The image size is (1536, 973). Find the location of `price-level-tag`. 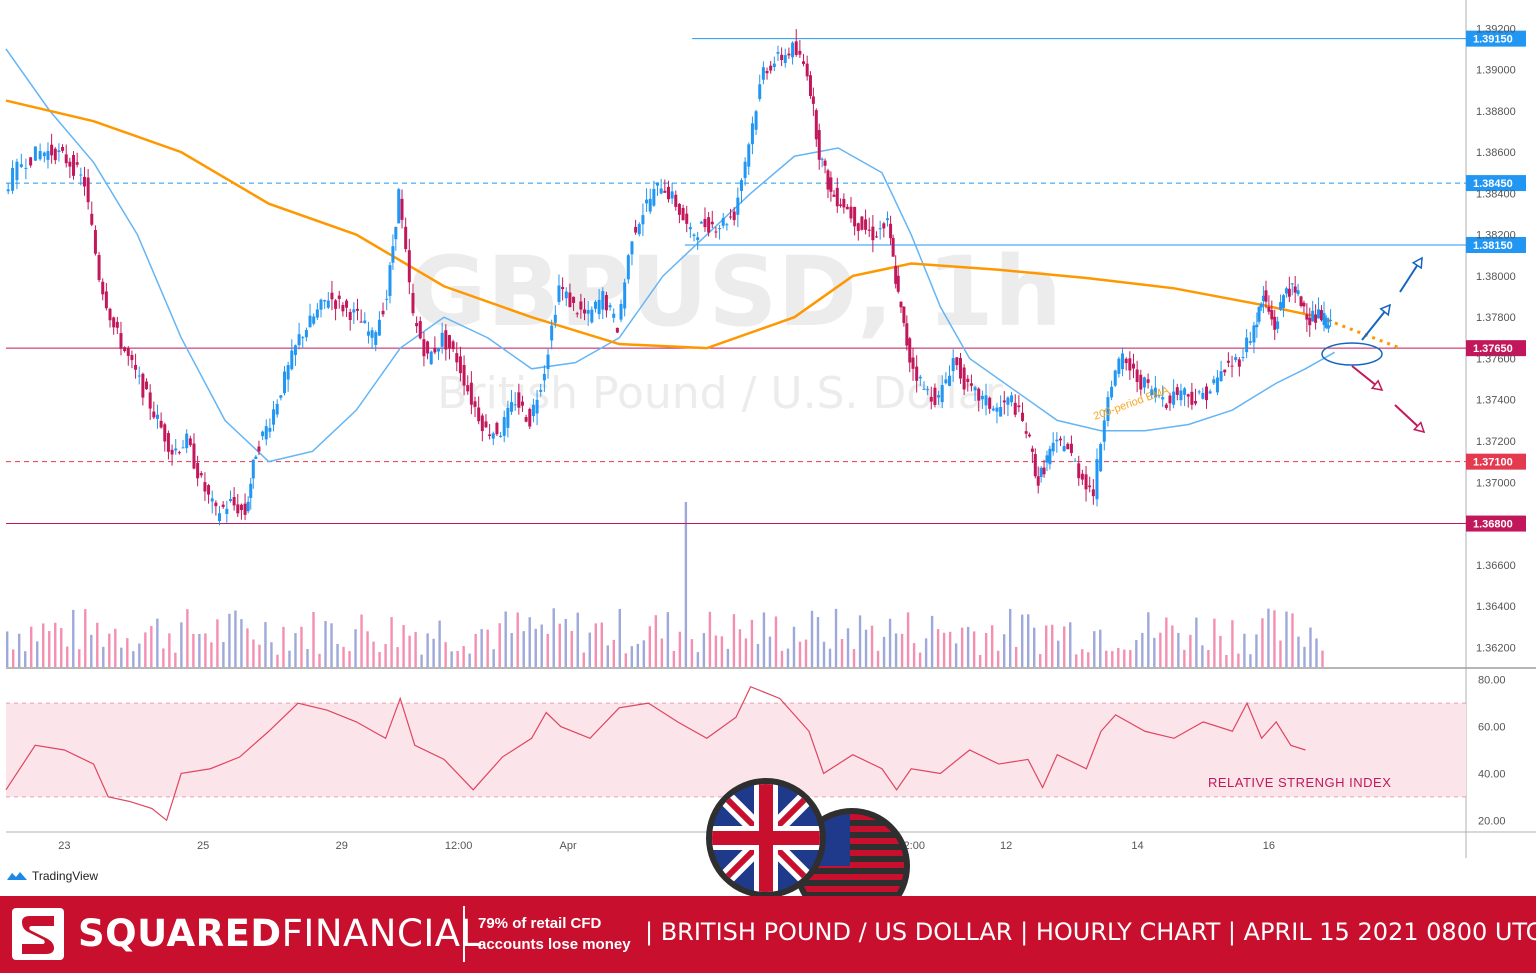

price-level-tag is located at coordinates (1496, 38).